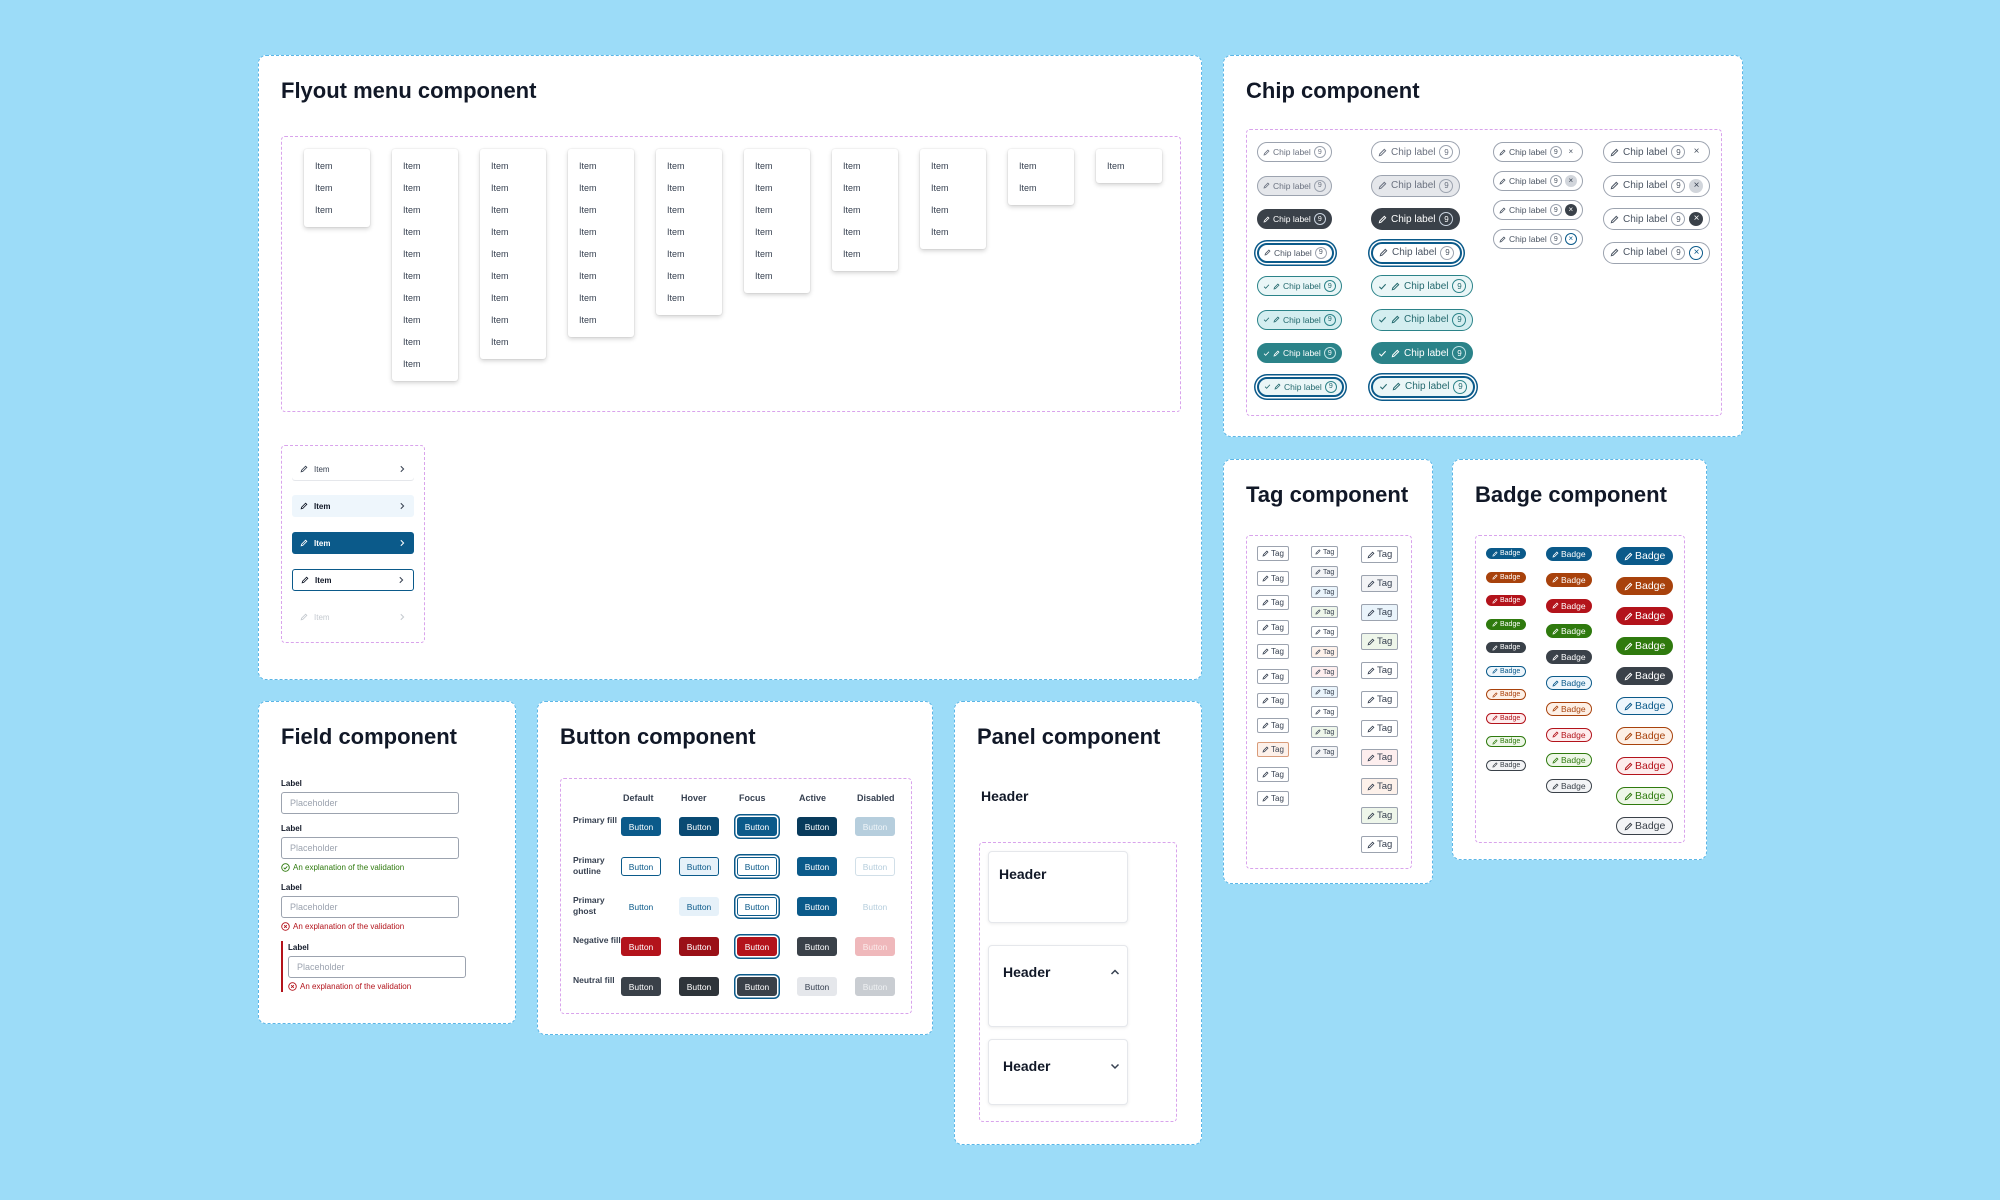  I want to click on text-input-error-emphasis: Placeholder, so click(377, 967).